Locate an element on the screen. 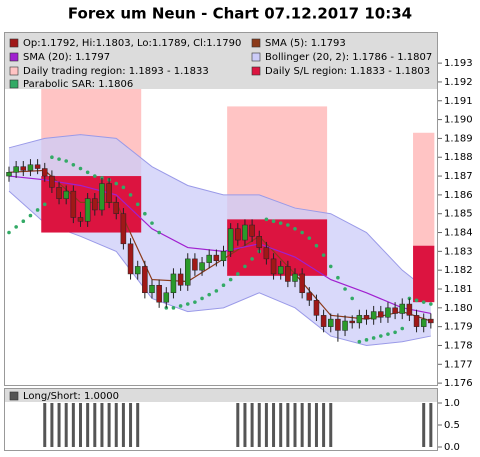 The height and width of the screenshot is (457, 480). trading-region is located at coordinates (424, 189).